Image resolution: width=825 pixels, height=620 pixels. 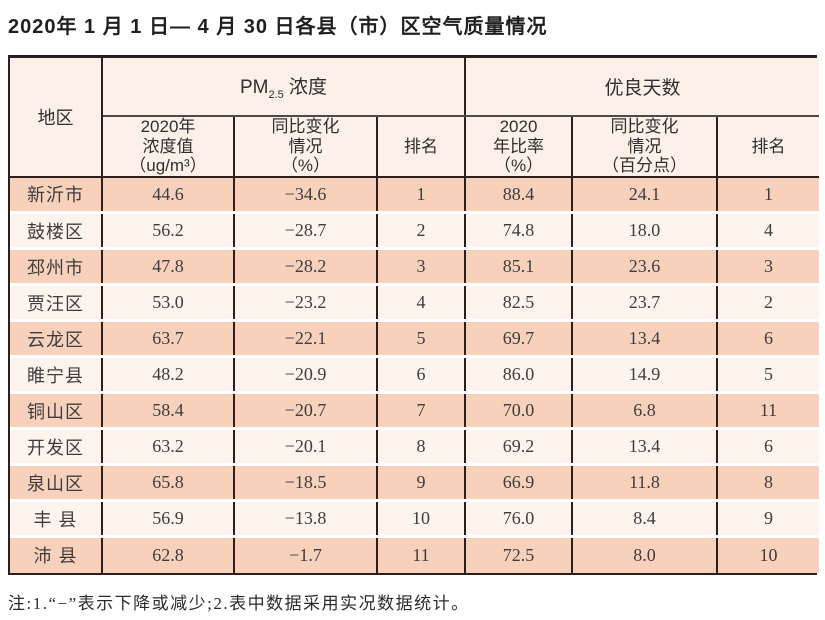 I want to click on pm-rank-cell: 4, so click(x=422, y=303).